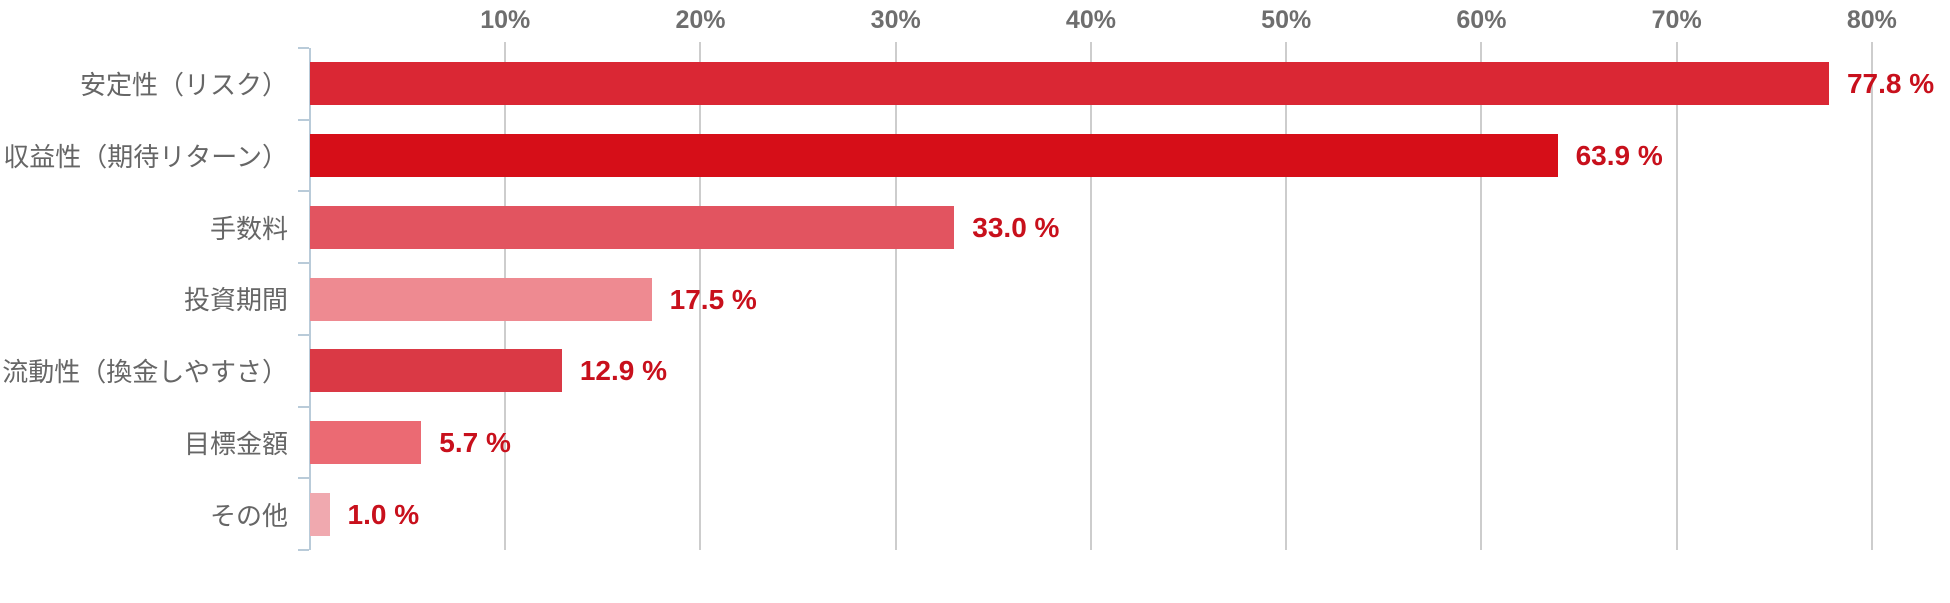 Image resolution: width=1950 pixels, height=603 pixels. Describe the element at coordinates (183, 85) in the screenshot. I see `category-label: 安定性（リスク）` at that location.